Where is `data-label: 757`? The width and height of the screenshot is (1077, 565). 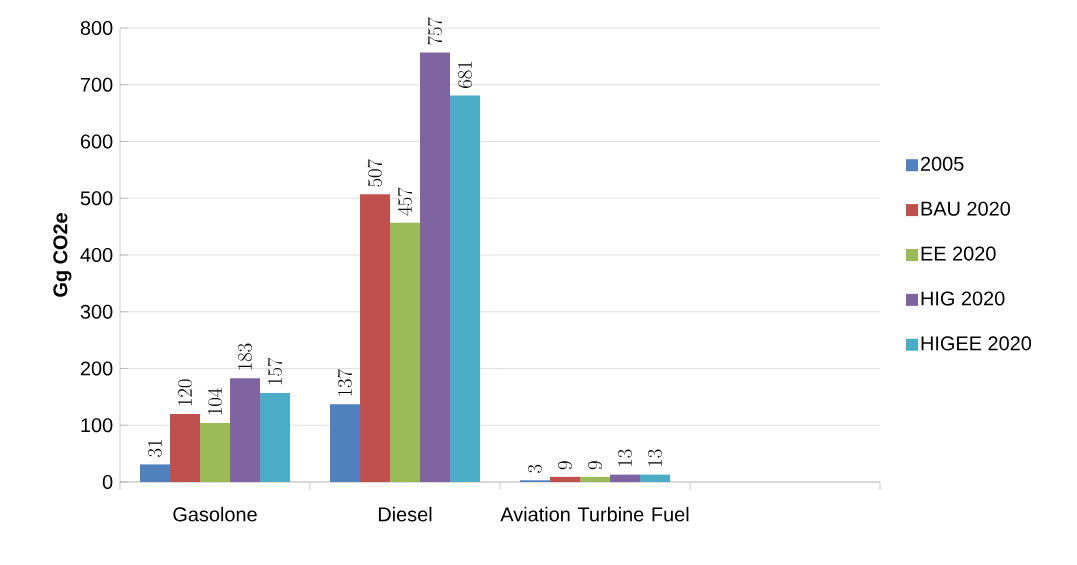 data-label: 757 is located at coordinates (434, 31).